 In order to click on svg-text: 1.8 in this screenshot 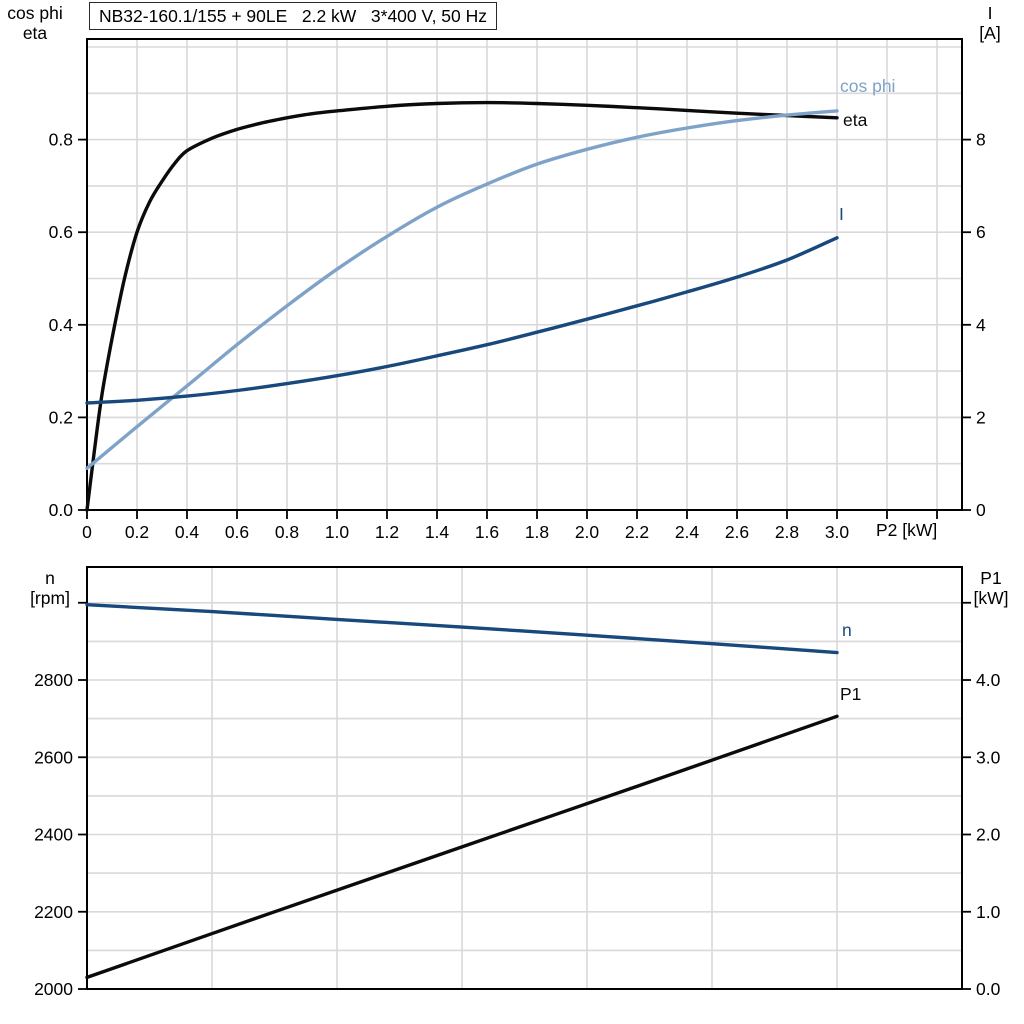, I will do `click(537, 532)`.